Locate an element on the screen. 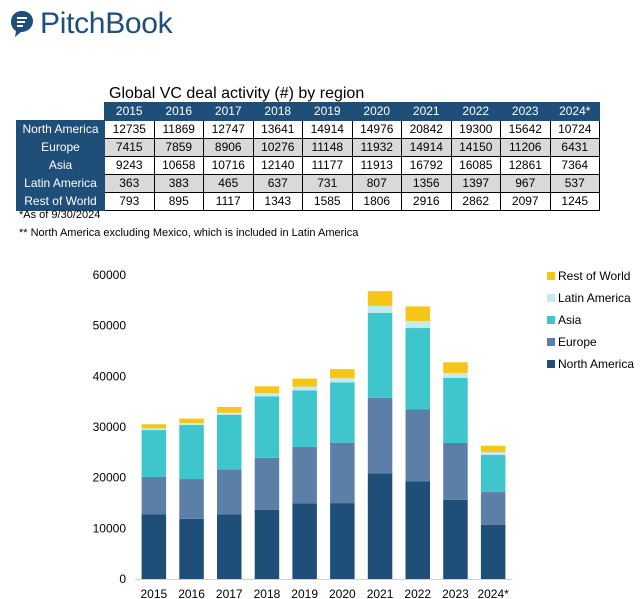 The width and height of the screenshot is (642, 599). table-cell: 11869 is located at coordinates (178, 129).